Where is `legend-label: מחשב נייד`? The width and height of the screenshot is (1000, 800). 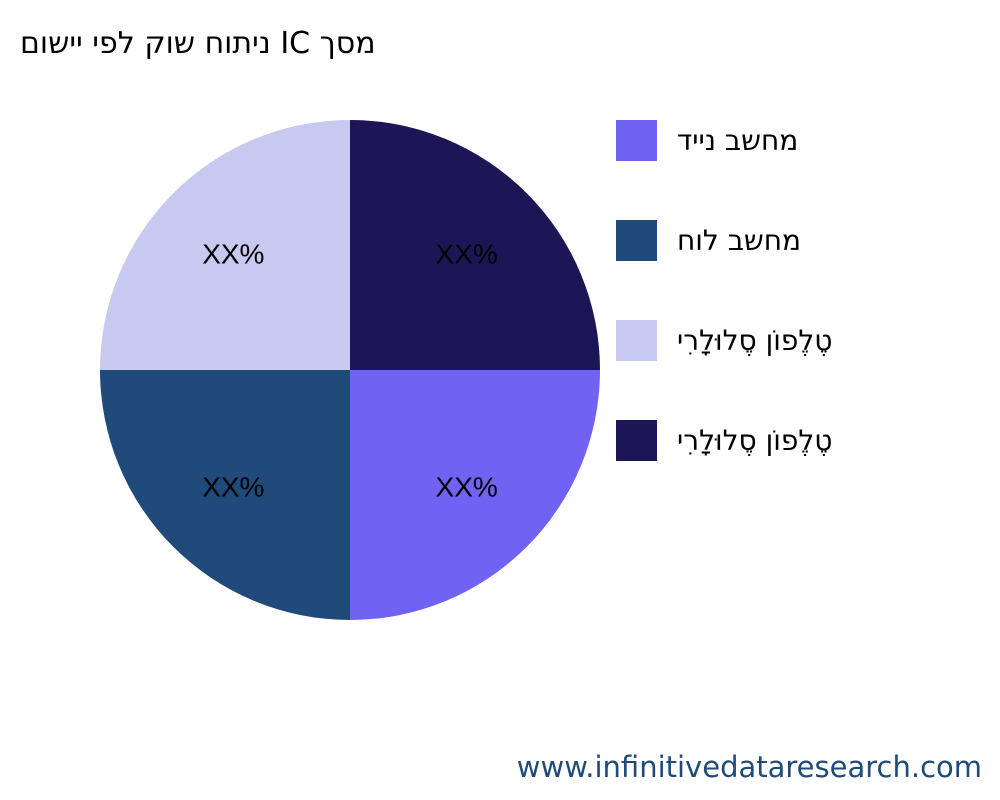 legend-label: מחשב נייד is located at coordinates (738, 140).